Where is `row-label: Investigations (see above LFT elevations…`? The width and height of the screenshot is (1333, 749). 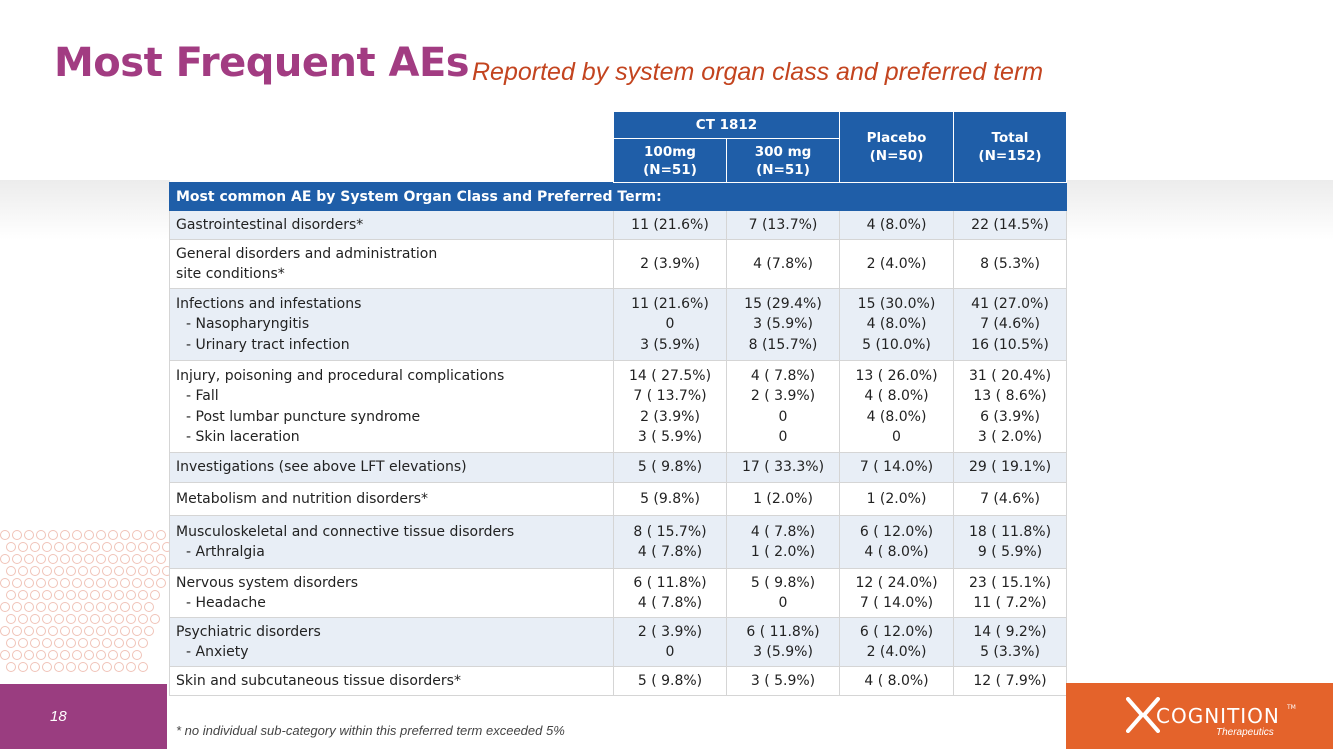
row-label: Investigations (see above LFT elevations… is located at coordinates (391, 467).